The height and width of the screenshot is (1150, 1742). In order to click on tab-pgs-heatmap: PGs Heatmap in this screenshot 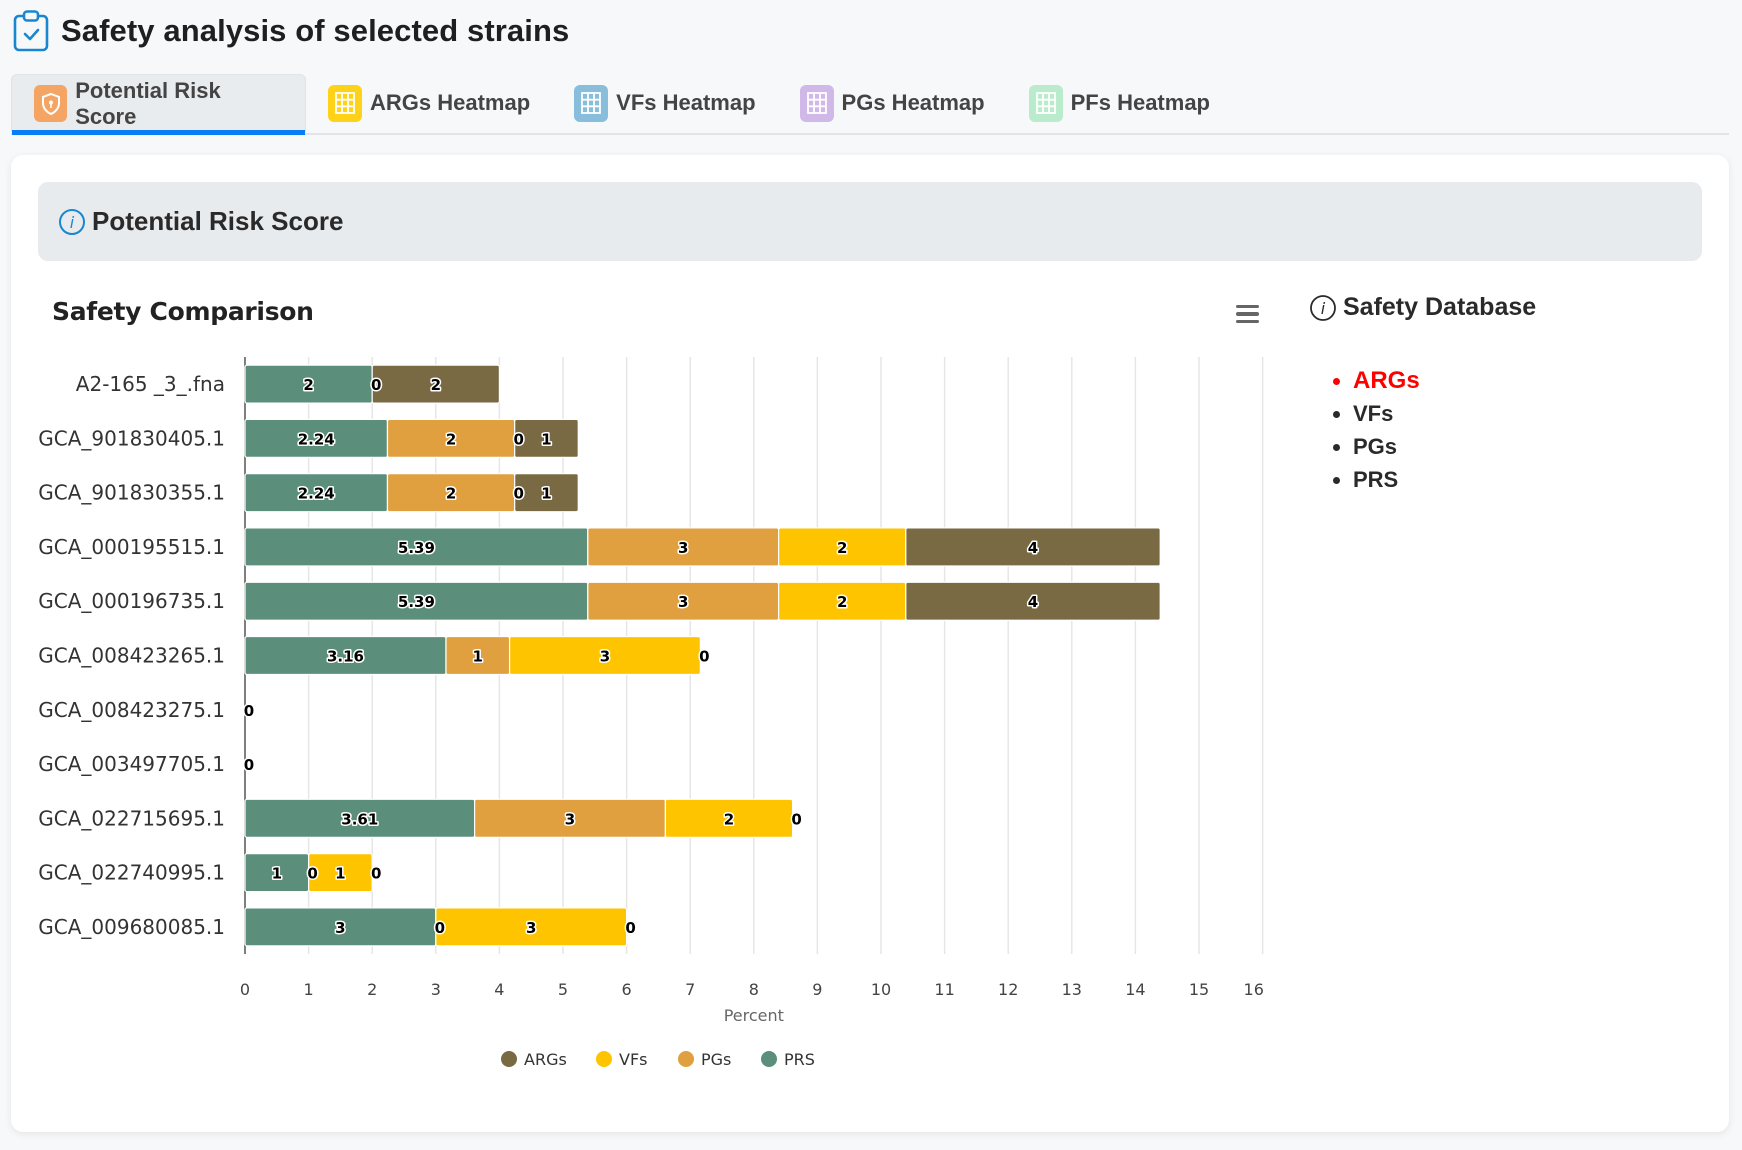, I will do `click(892, 103)`.